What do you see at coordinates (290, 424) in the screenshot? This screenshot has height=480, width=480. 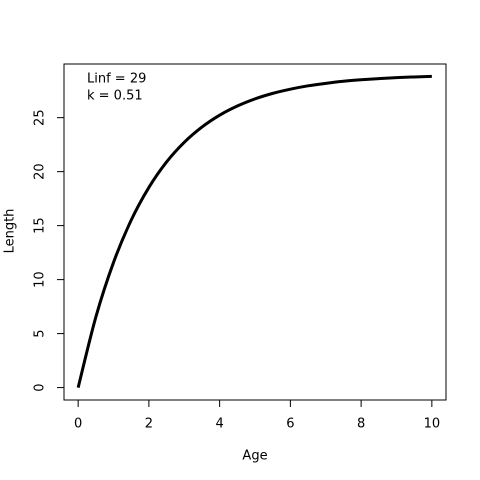 I see `x-tick-label: 6` at bounding box center [290, 424].